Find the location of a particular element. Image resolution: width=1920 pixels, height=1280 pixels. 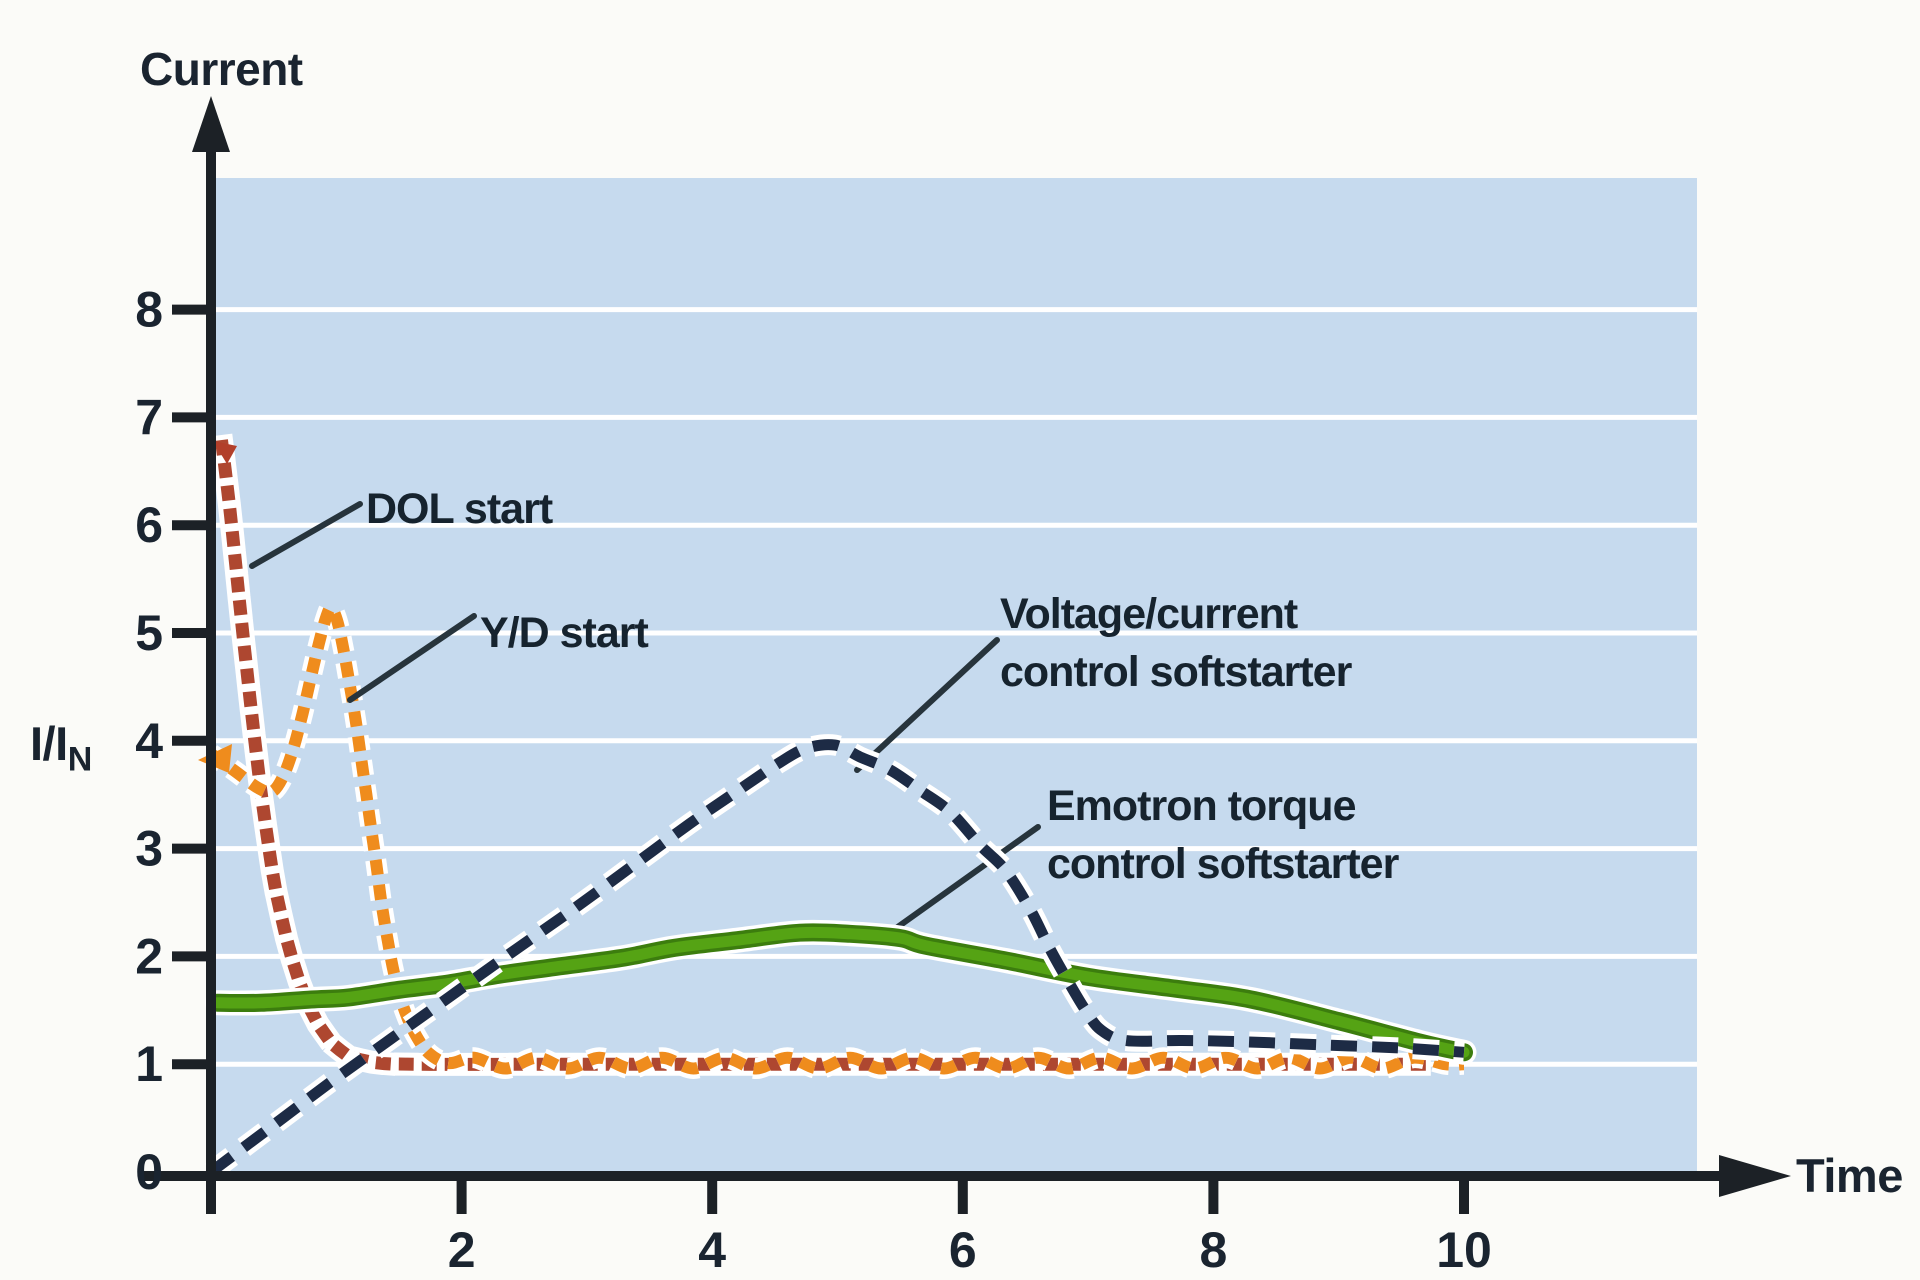

annotation-line: Y/D start is located at coordinates (564, 633).